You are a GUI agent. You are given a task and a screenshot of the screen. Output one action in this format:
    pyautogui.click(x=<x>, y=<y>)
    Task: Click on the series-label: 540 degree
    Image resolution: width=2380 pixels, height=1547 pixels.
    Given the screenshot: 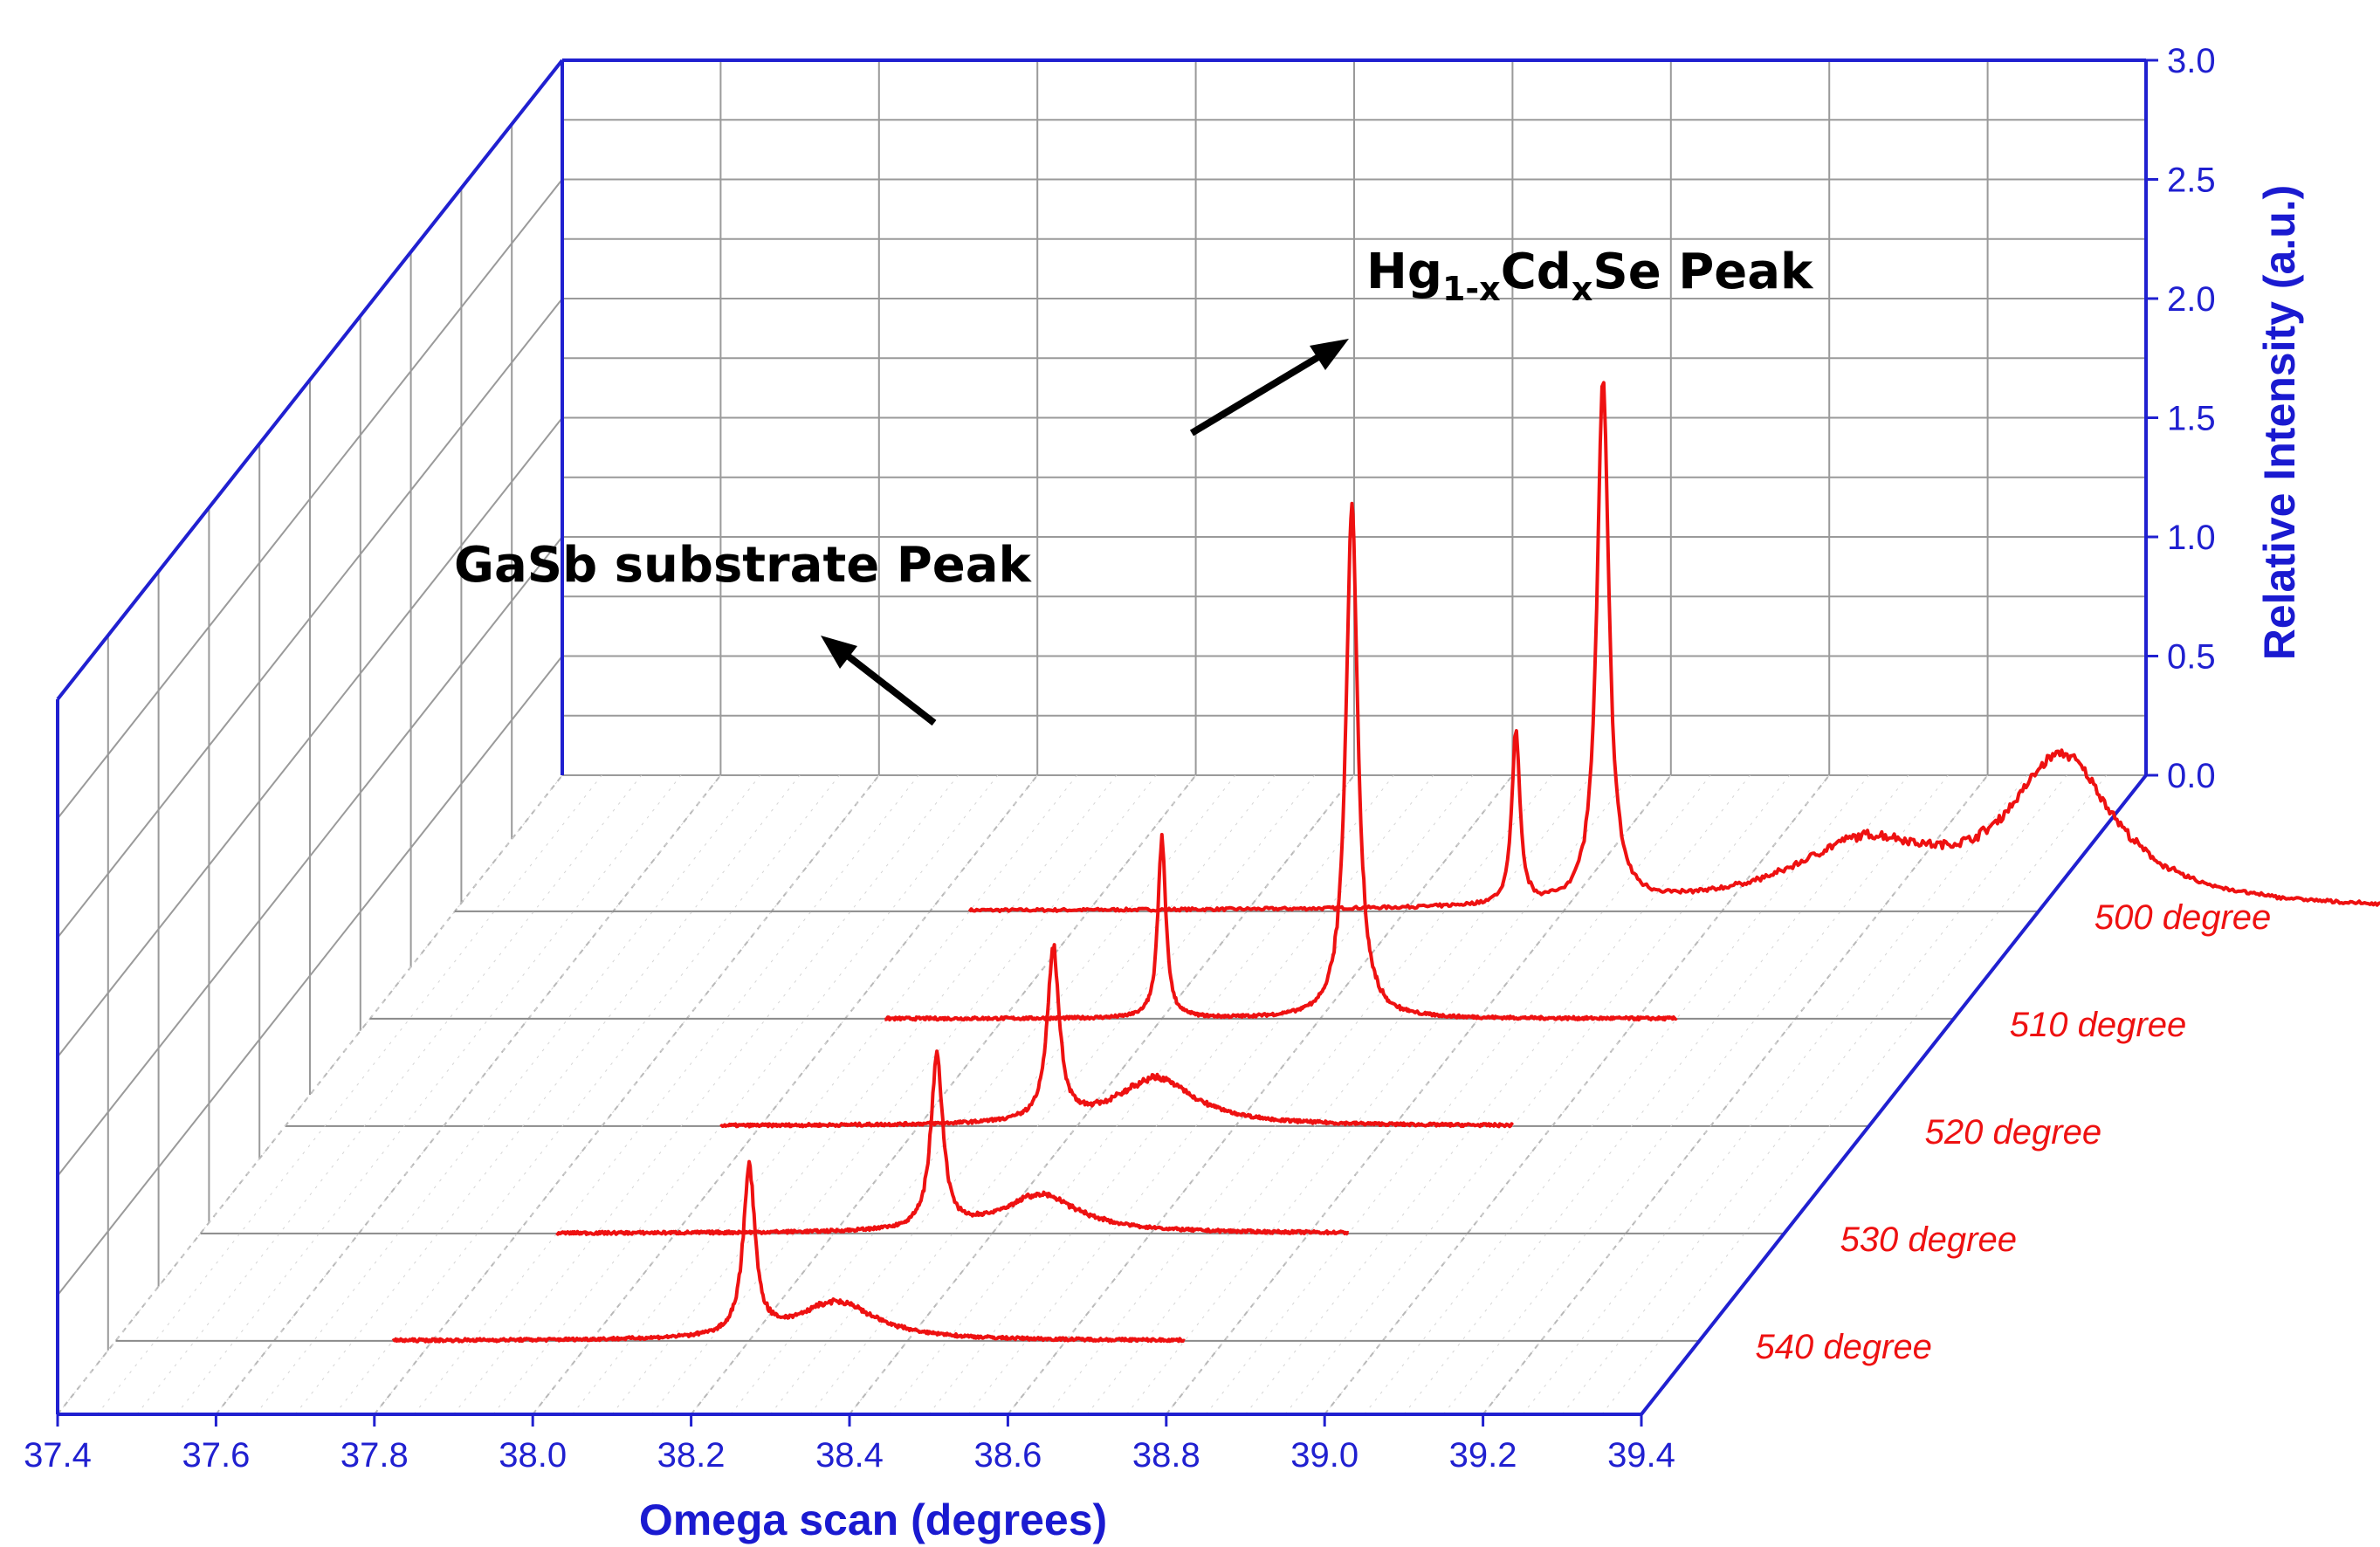 What is the action you would take?
    pyautogui.click(x=1843, y=1347)
    